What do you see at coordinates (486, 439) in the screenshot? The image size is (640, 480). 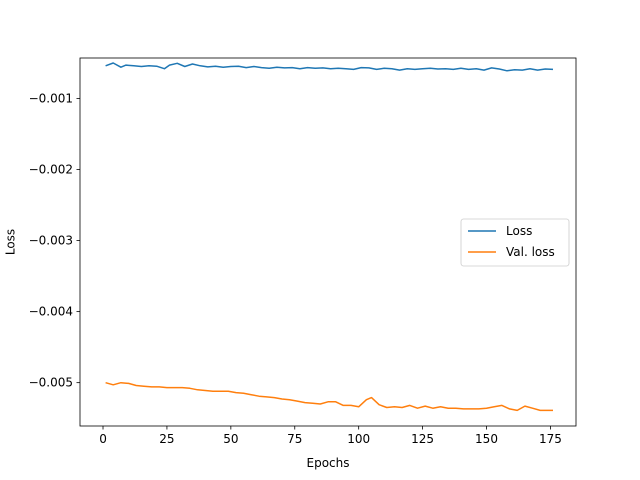 I see `x-tick-label: 150` at bounding box center [486, 439].